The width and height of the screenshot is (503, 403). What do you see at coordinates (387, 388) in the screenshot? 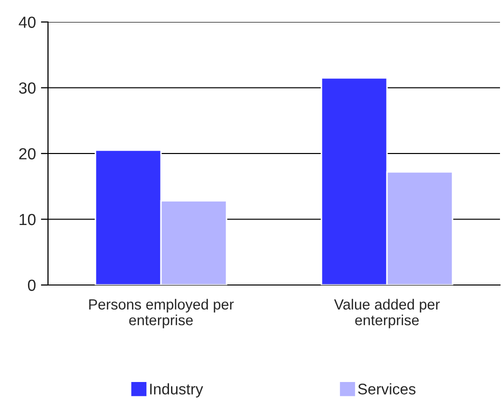
I see `legend-label: Services` at bounding box center [387, 388].